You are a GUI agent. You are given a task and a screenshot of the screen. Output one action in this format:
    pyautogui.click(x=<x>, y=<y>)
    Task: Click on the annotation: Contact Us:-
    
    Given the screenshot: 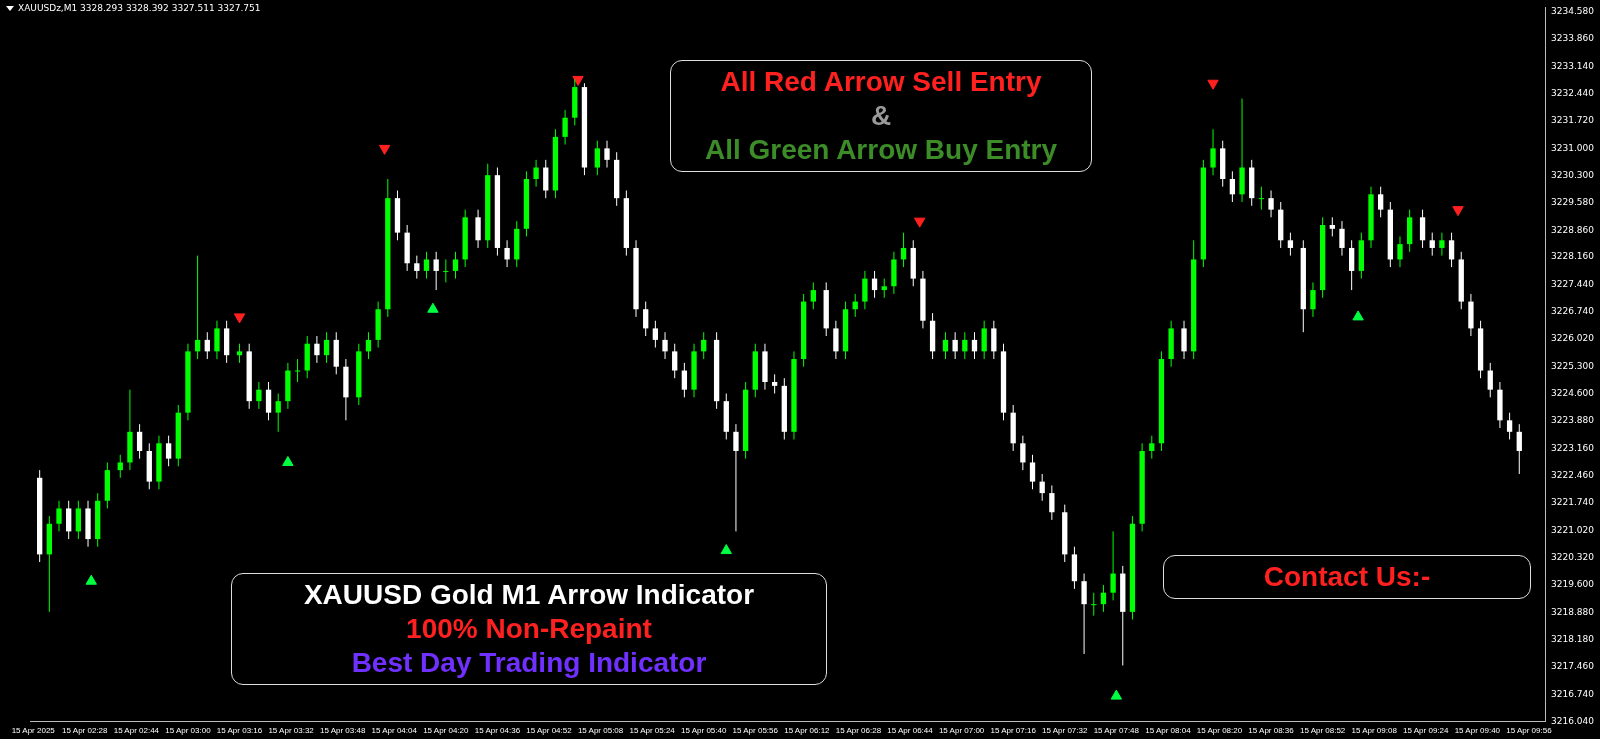 What is the action you would take?
    pyautogui.click(x=1347, y=577)
    